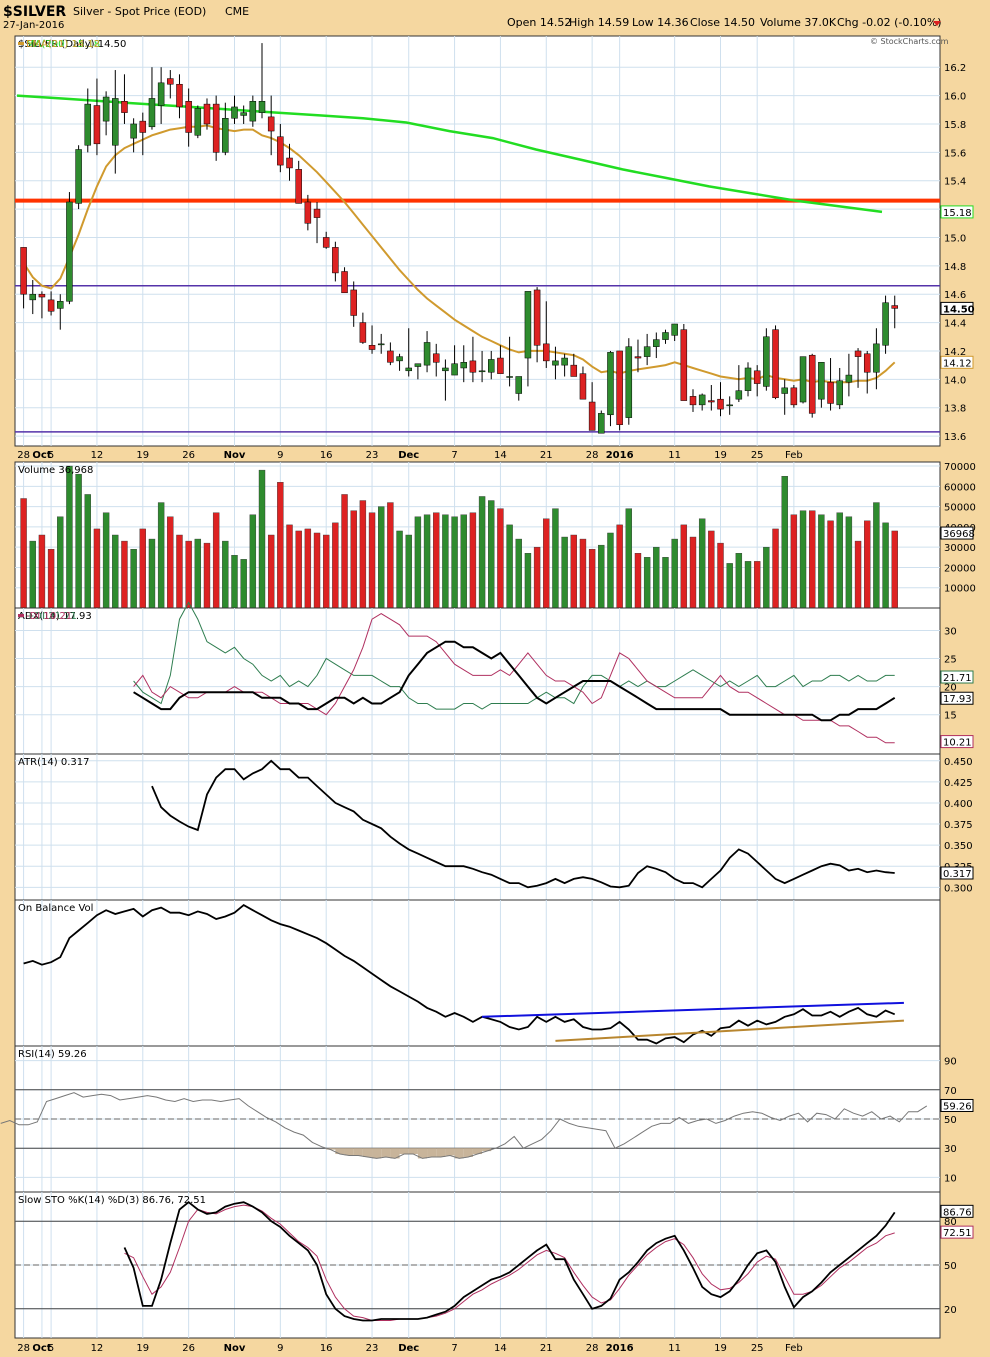 This screenshot has width=990, height=1357. Describe the element at coordinates (235, 455) in the screenshot. I see `x-tick-label: Nov` at that location.